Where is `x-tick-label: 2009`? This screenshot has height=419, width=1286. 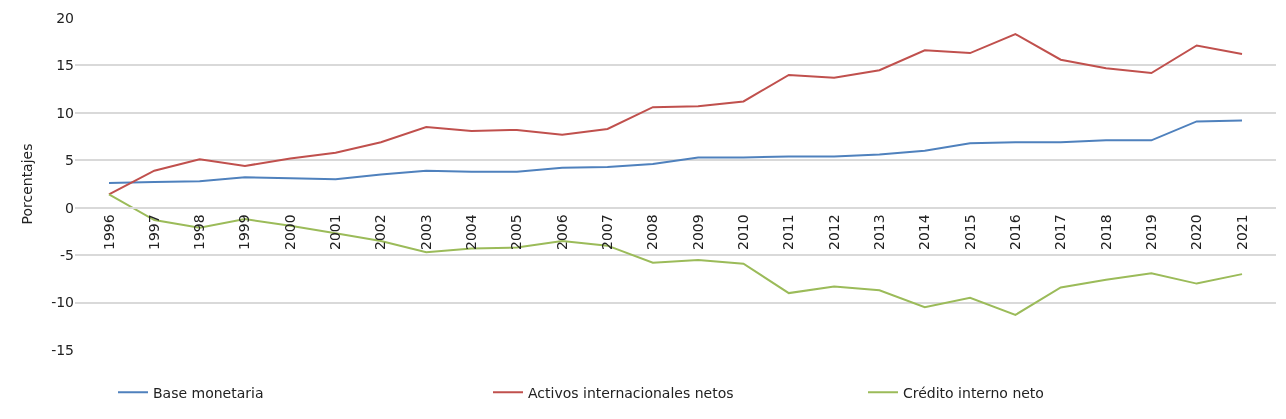 x-tick-label: 2009 is located at coordinates (697, 232).